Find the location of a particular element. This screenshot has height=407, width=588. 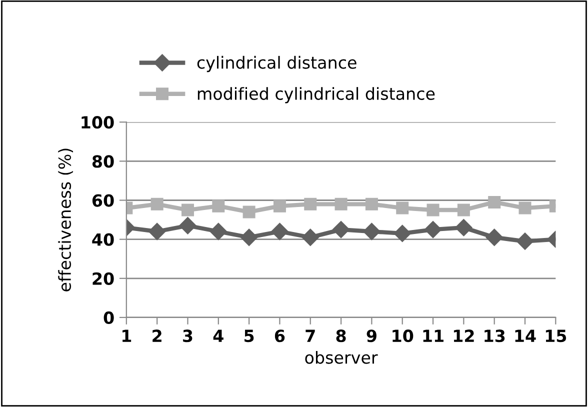

x-tick-label: 3 is located at coordinates (187, 336).